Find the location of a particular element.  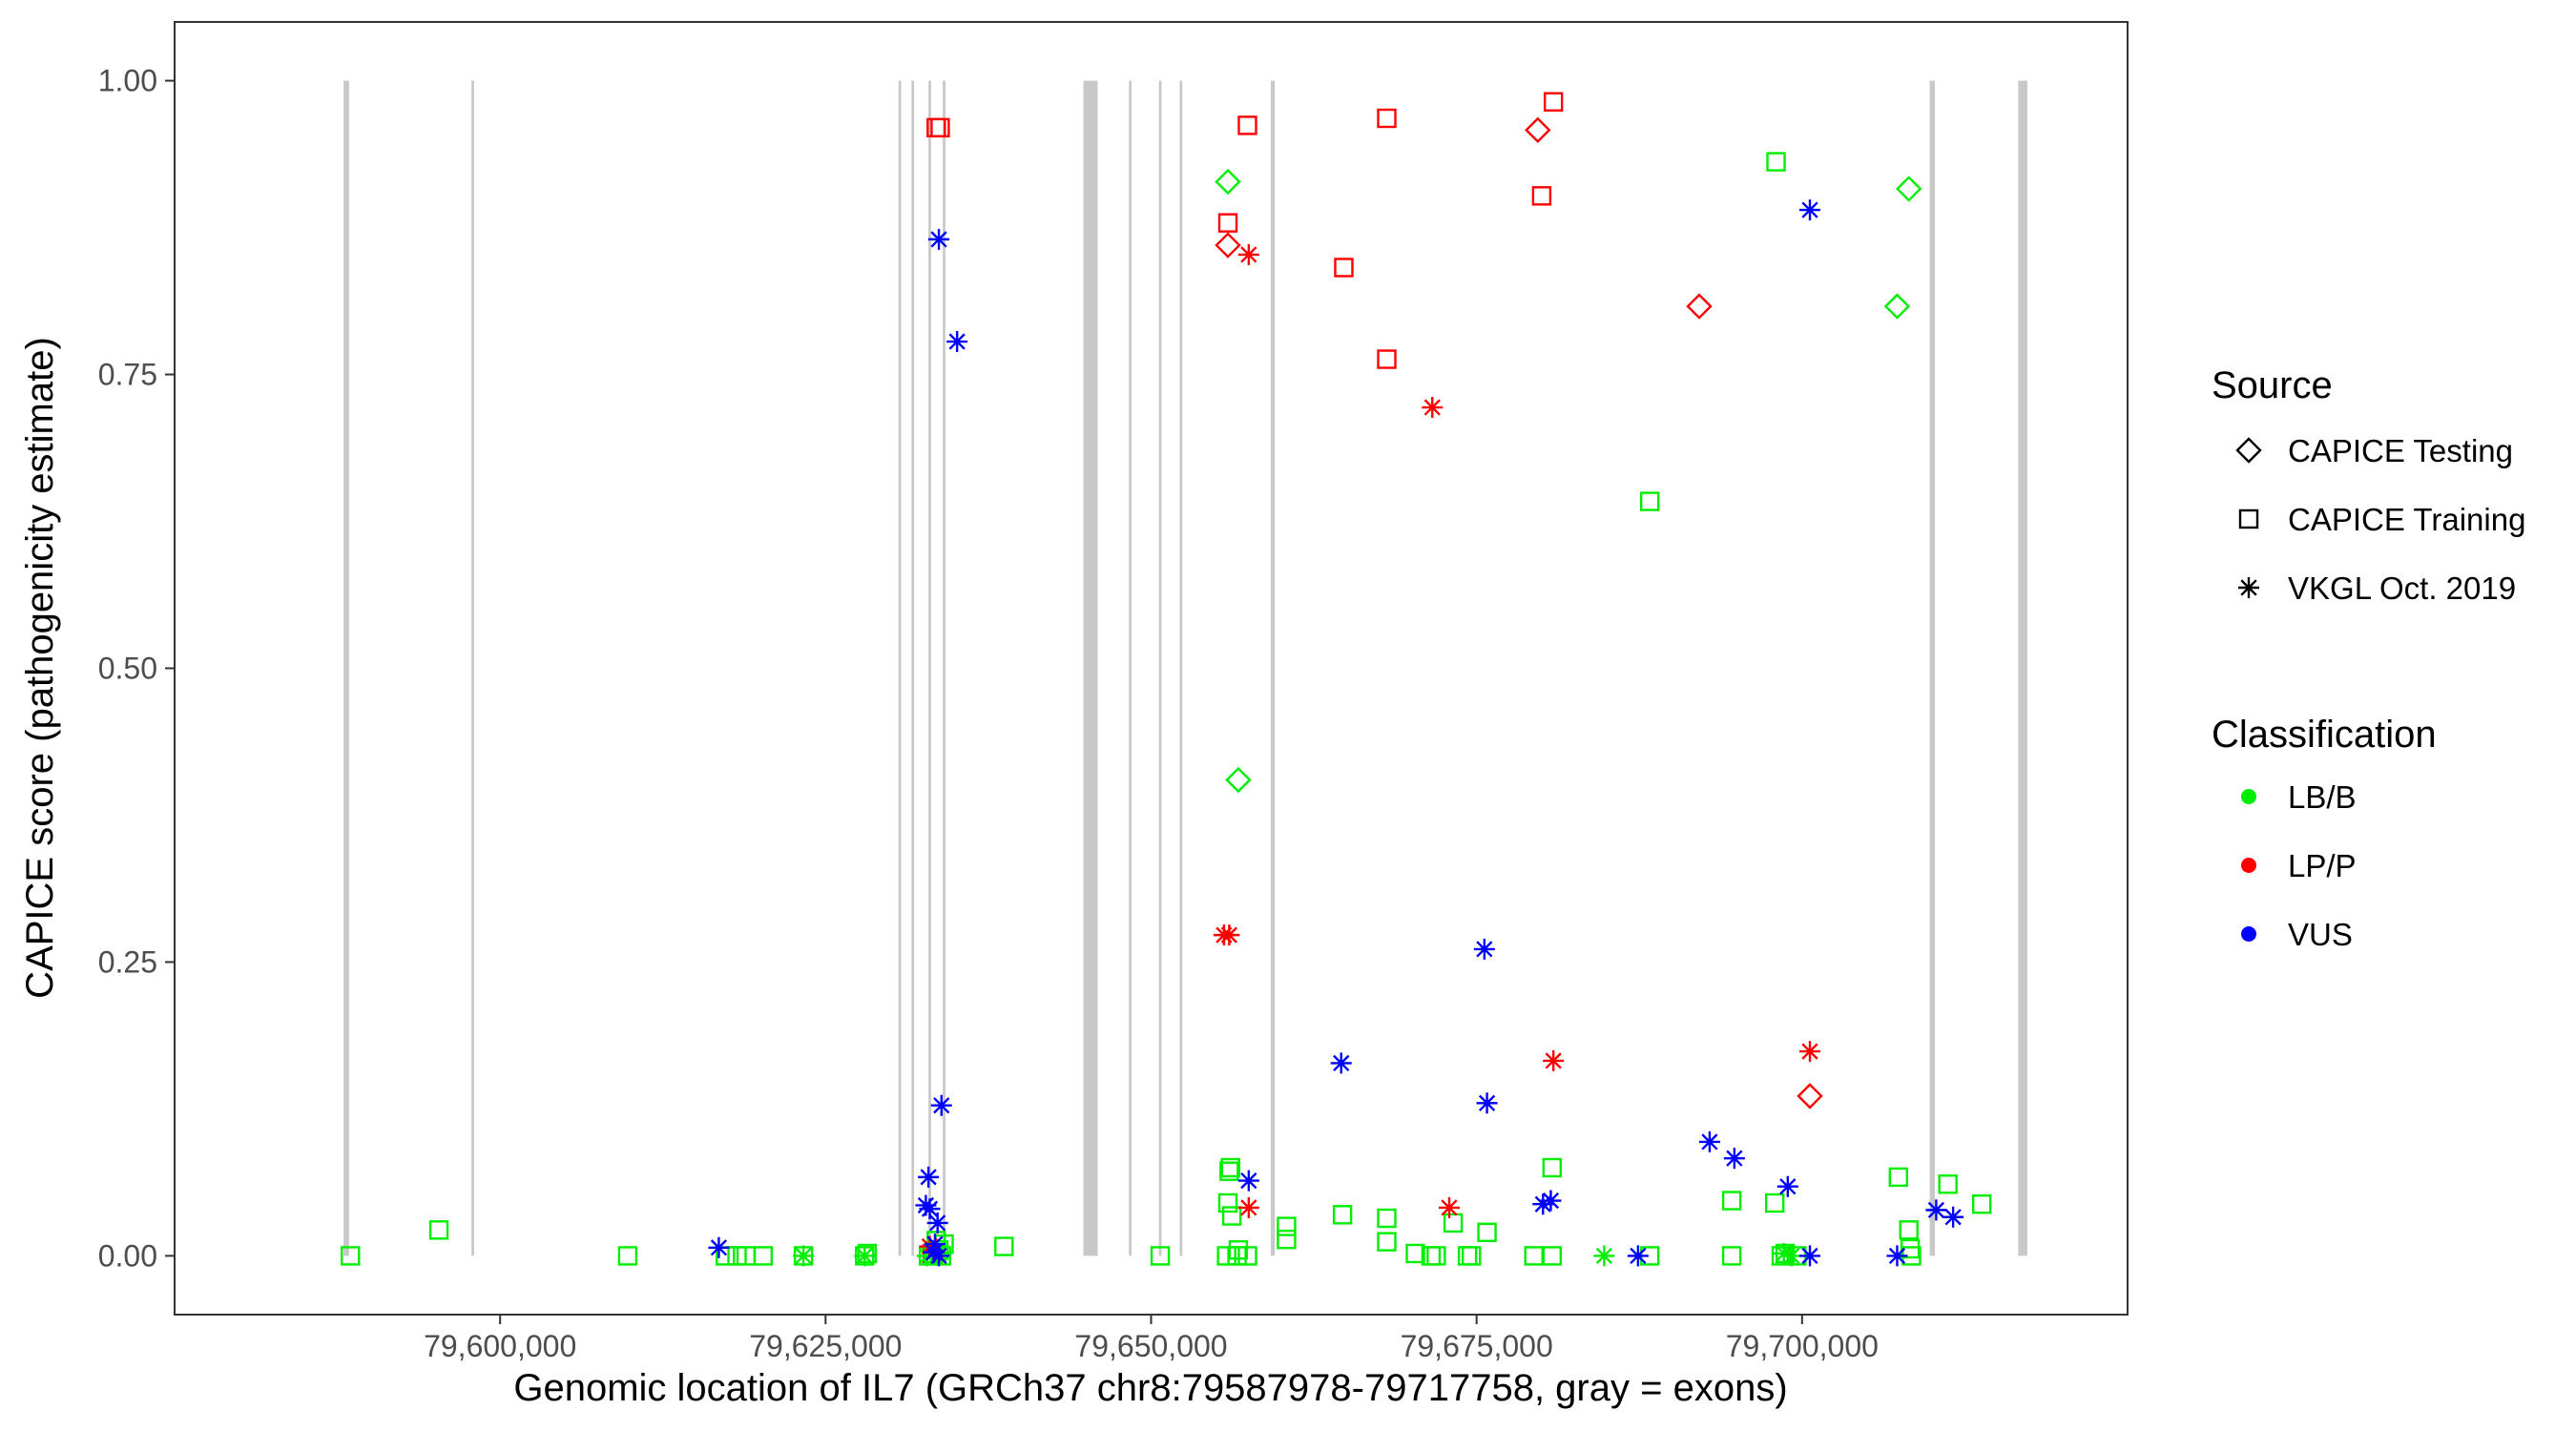

legend-source-label: CAPICE Testing is located at coordinates (2400, 450).